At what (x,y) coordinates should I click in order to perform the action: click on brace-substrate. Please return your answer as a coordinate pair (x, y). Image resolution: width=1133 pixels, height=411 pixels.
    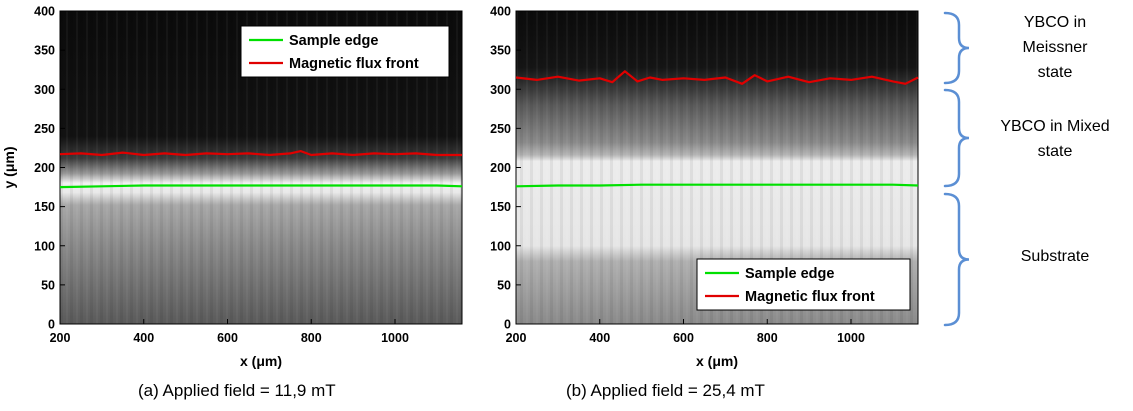
    Looking at the image, I should click on (956, 259).